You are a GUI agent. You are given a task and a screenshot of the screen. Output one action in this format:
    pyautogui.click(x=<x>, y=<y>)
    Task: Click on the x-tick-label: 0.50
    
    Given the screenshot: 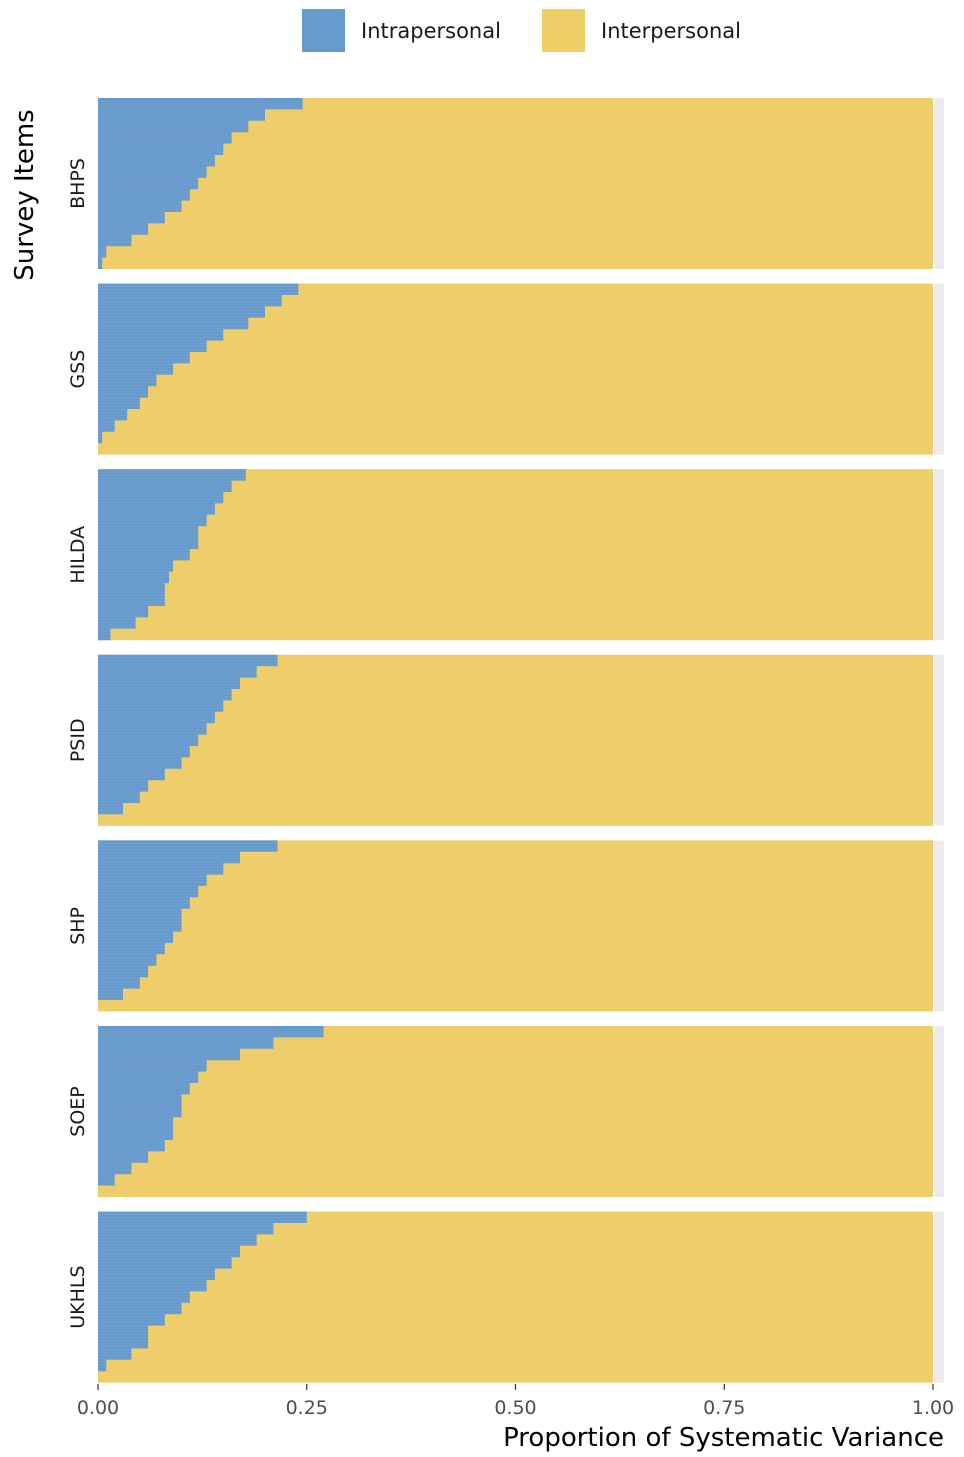 What is the action you would take?
    pyautogui.click(x=515, y=1408)
    